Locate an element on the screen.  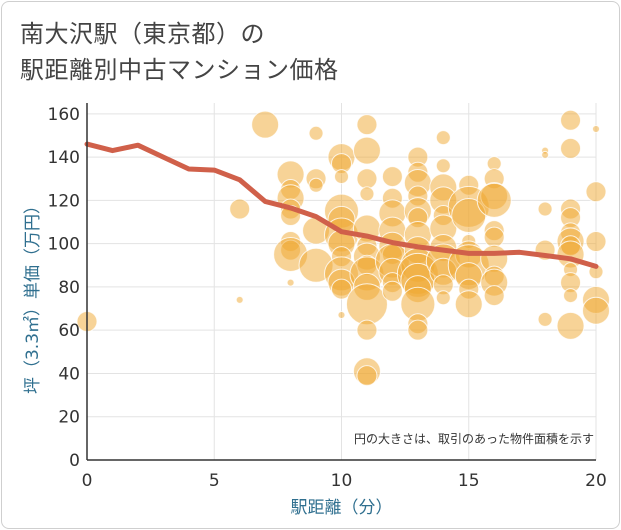
x-tick-label: 0 is located at coordinates (87, 481).